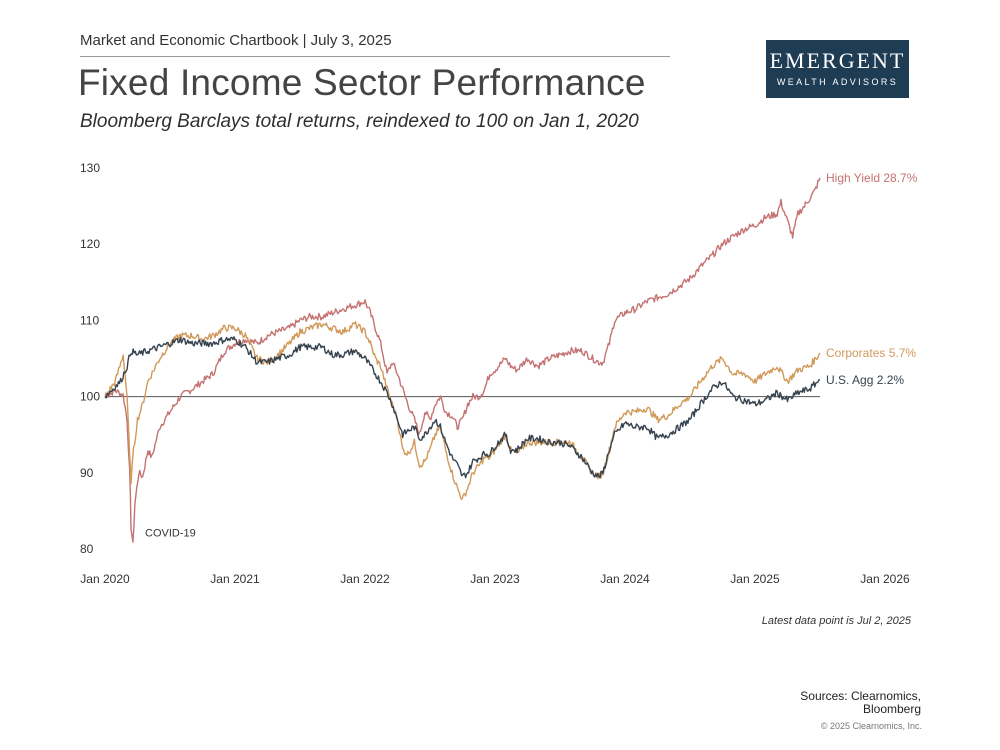 This screenshot has width=1000, height=750. Describe the element at coordinates (87, 549) in the screenshot. I see `y-tick-label: 80` at that location.